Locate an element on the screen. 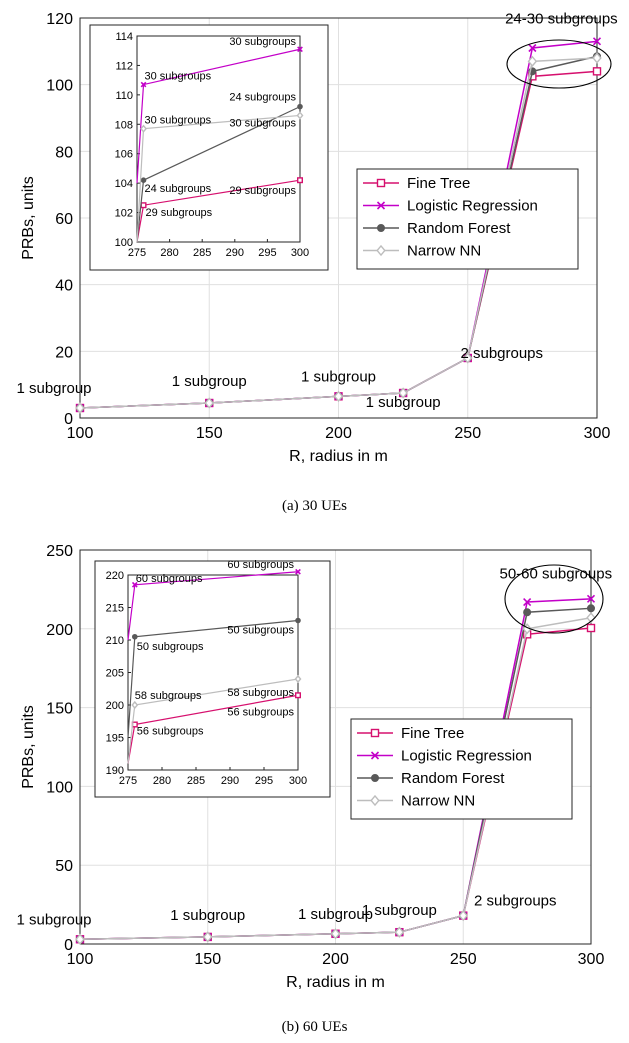 The width and height of the screenshot is (629, 1043). y-tick-label: 80 is located at coordinates (64, 152).